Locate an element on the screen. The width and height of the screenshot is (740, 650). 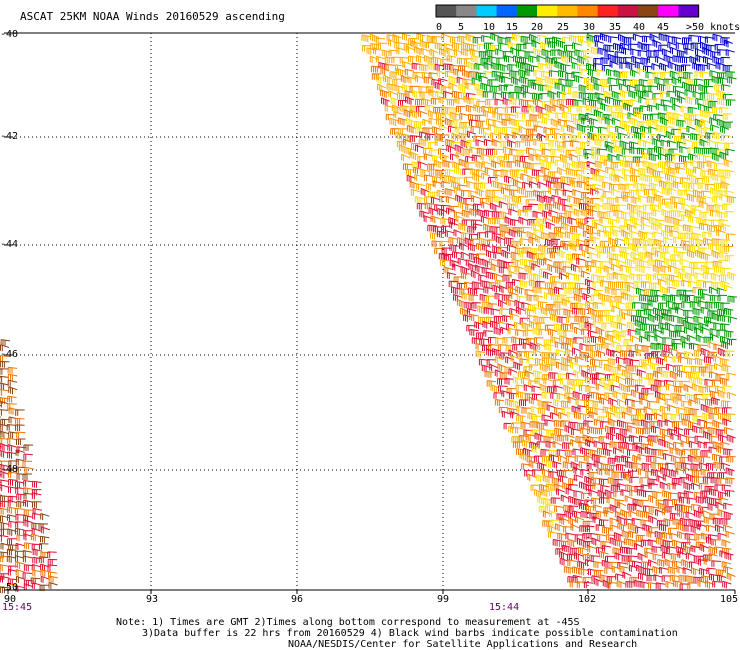
lon-label-105: 105 is located at coordinates (729, 599).